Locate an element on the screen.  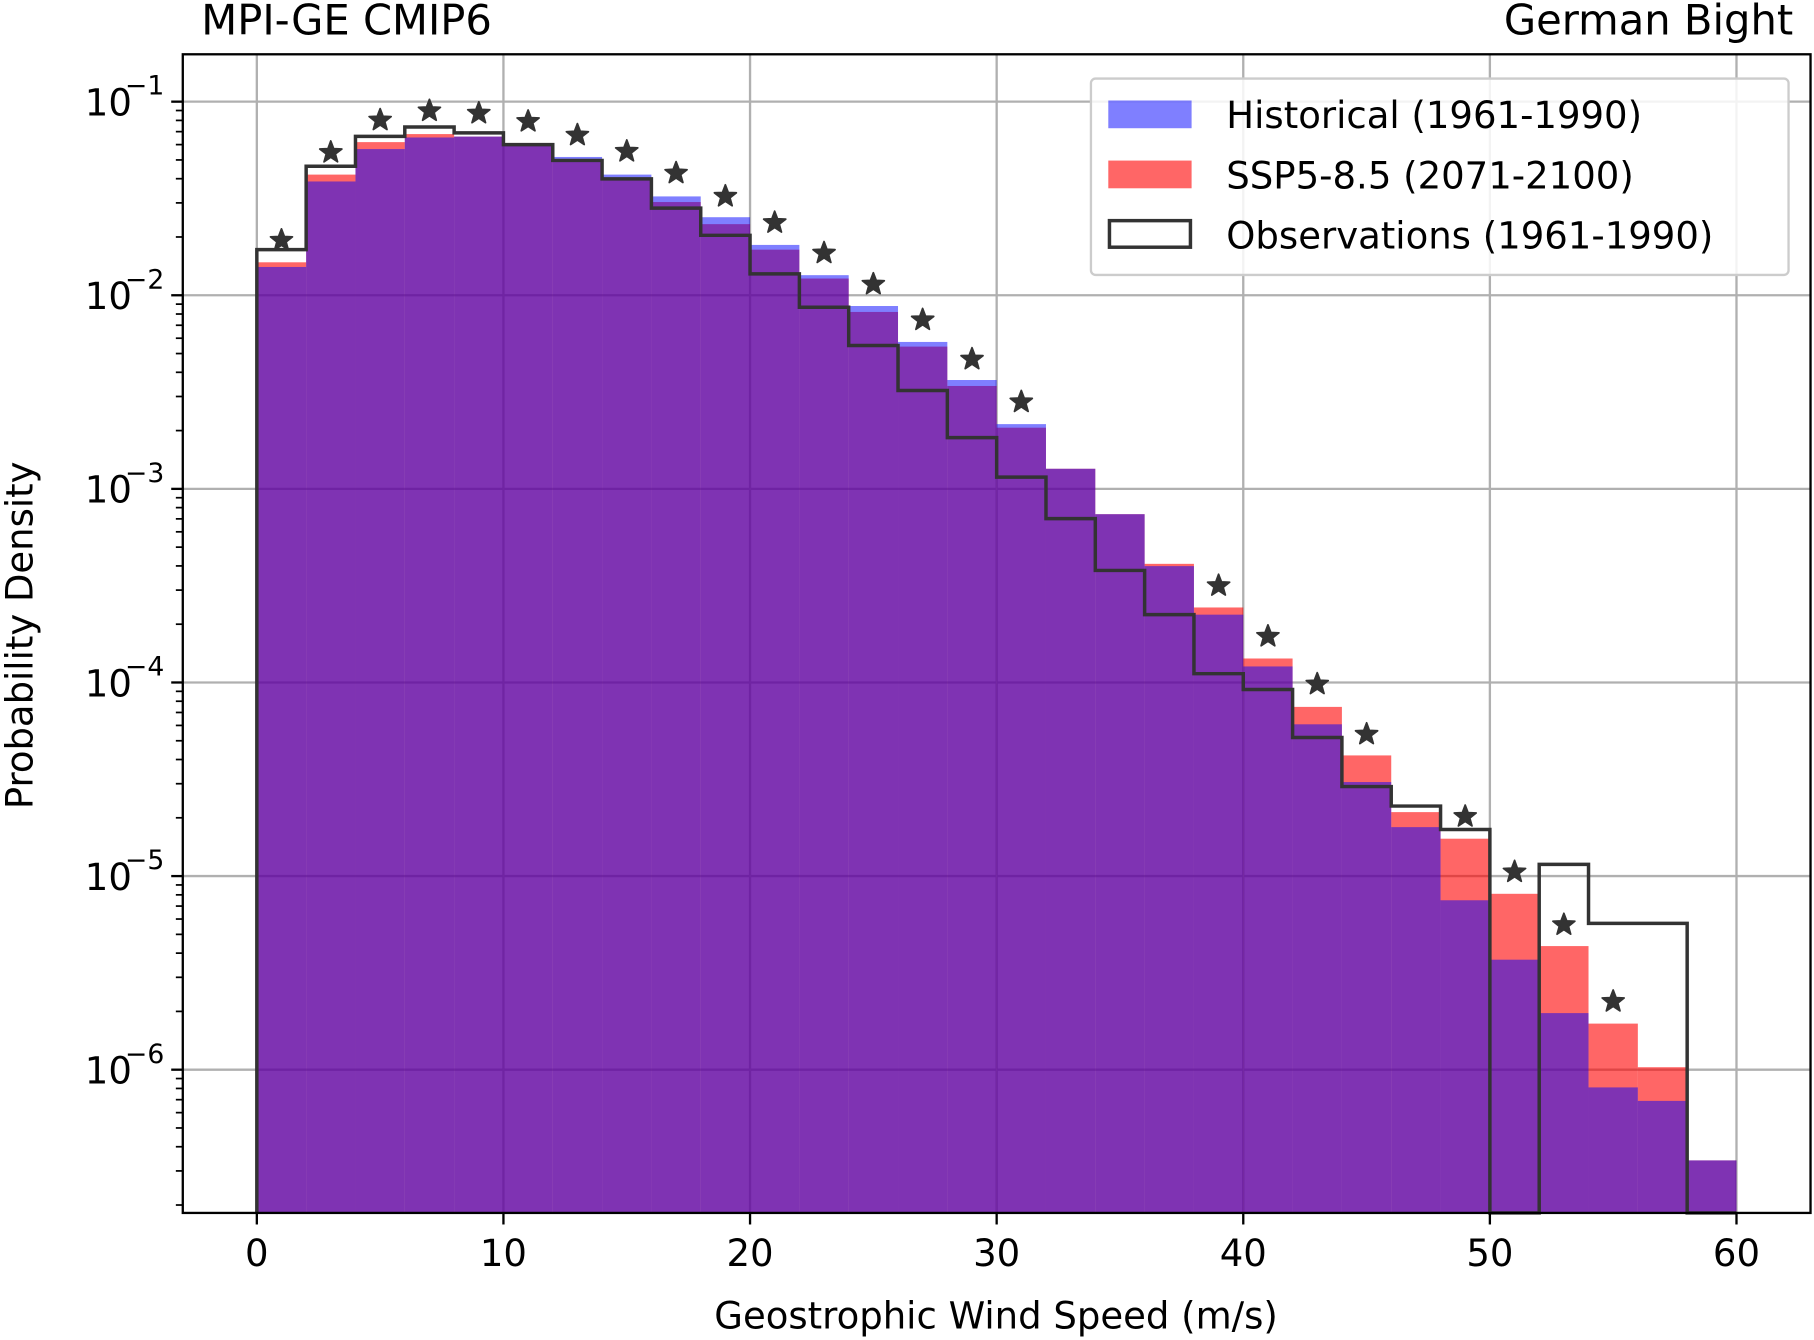
legend-swatch-historical is located at coordinates (1150, 114).